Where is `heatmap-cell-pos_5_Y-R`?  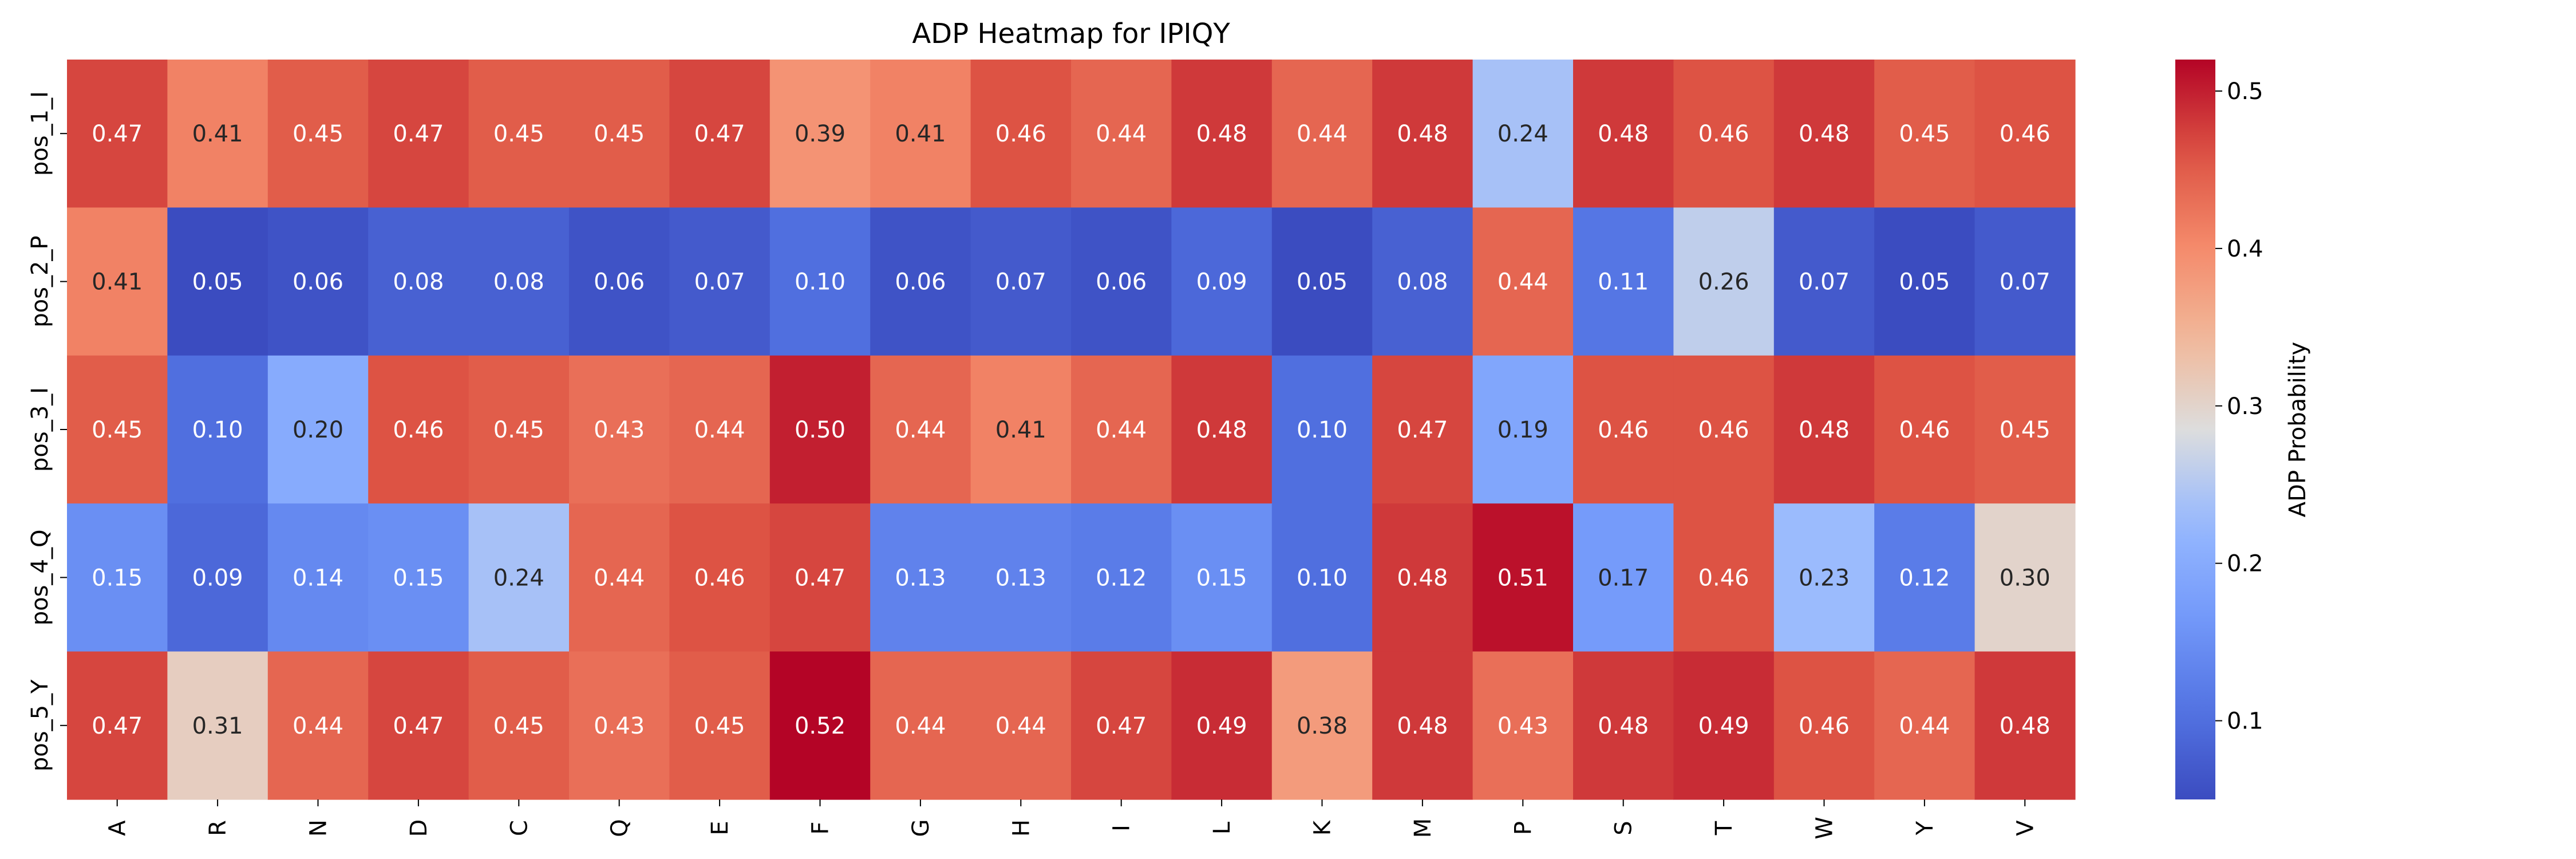
heatmap-cell-pos_5_Y-R is located at coordinates (217, 725).